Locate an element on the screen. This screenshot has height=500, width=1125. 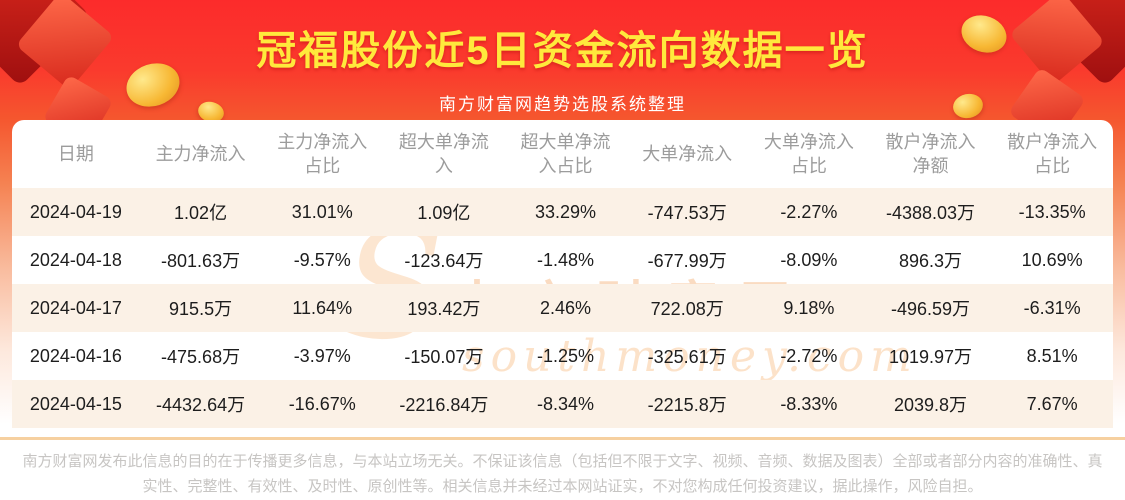
table-cell: -8.34% is located at coordinates (566, 403).